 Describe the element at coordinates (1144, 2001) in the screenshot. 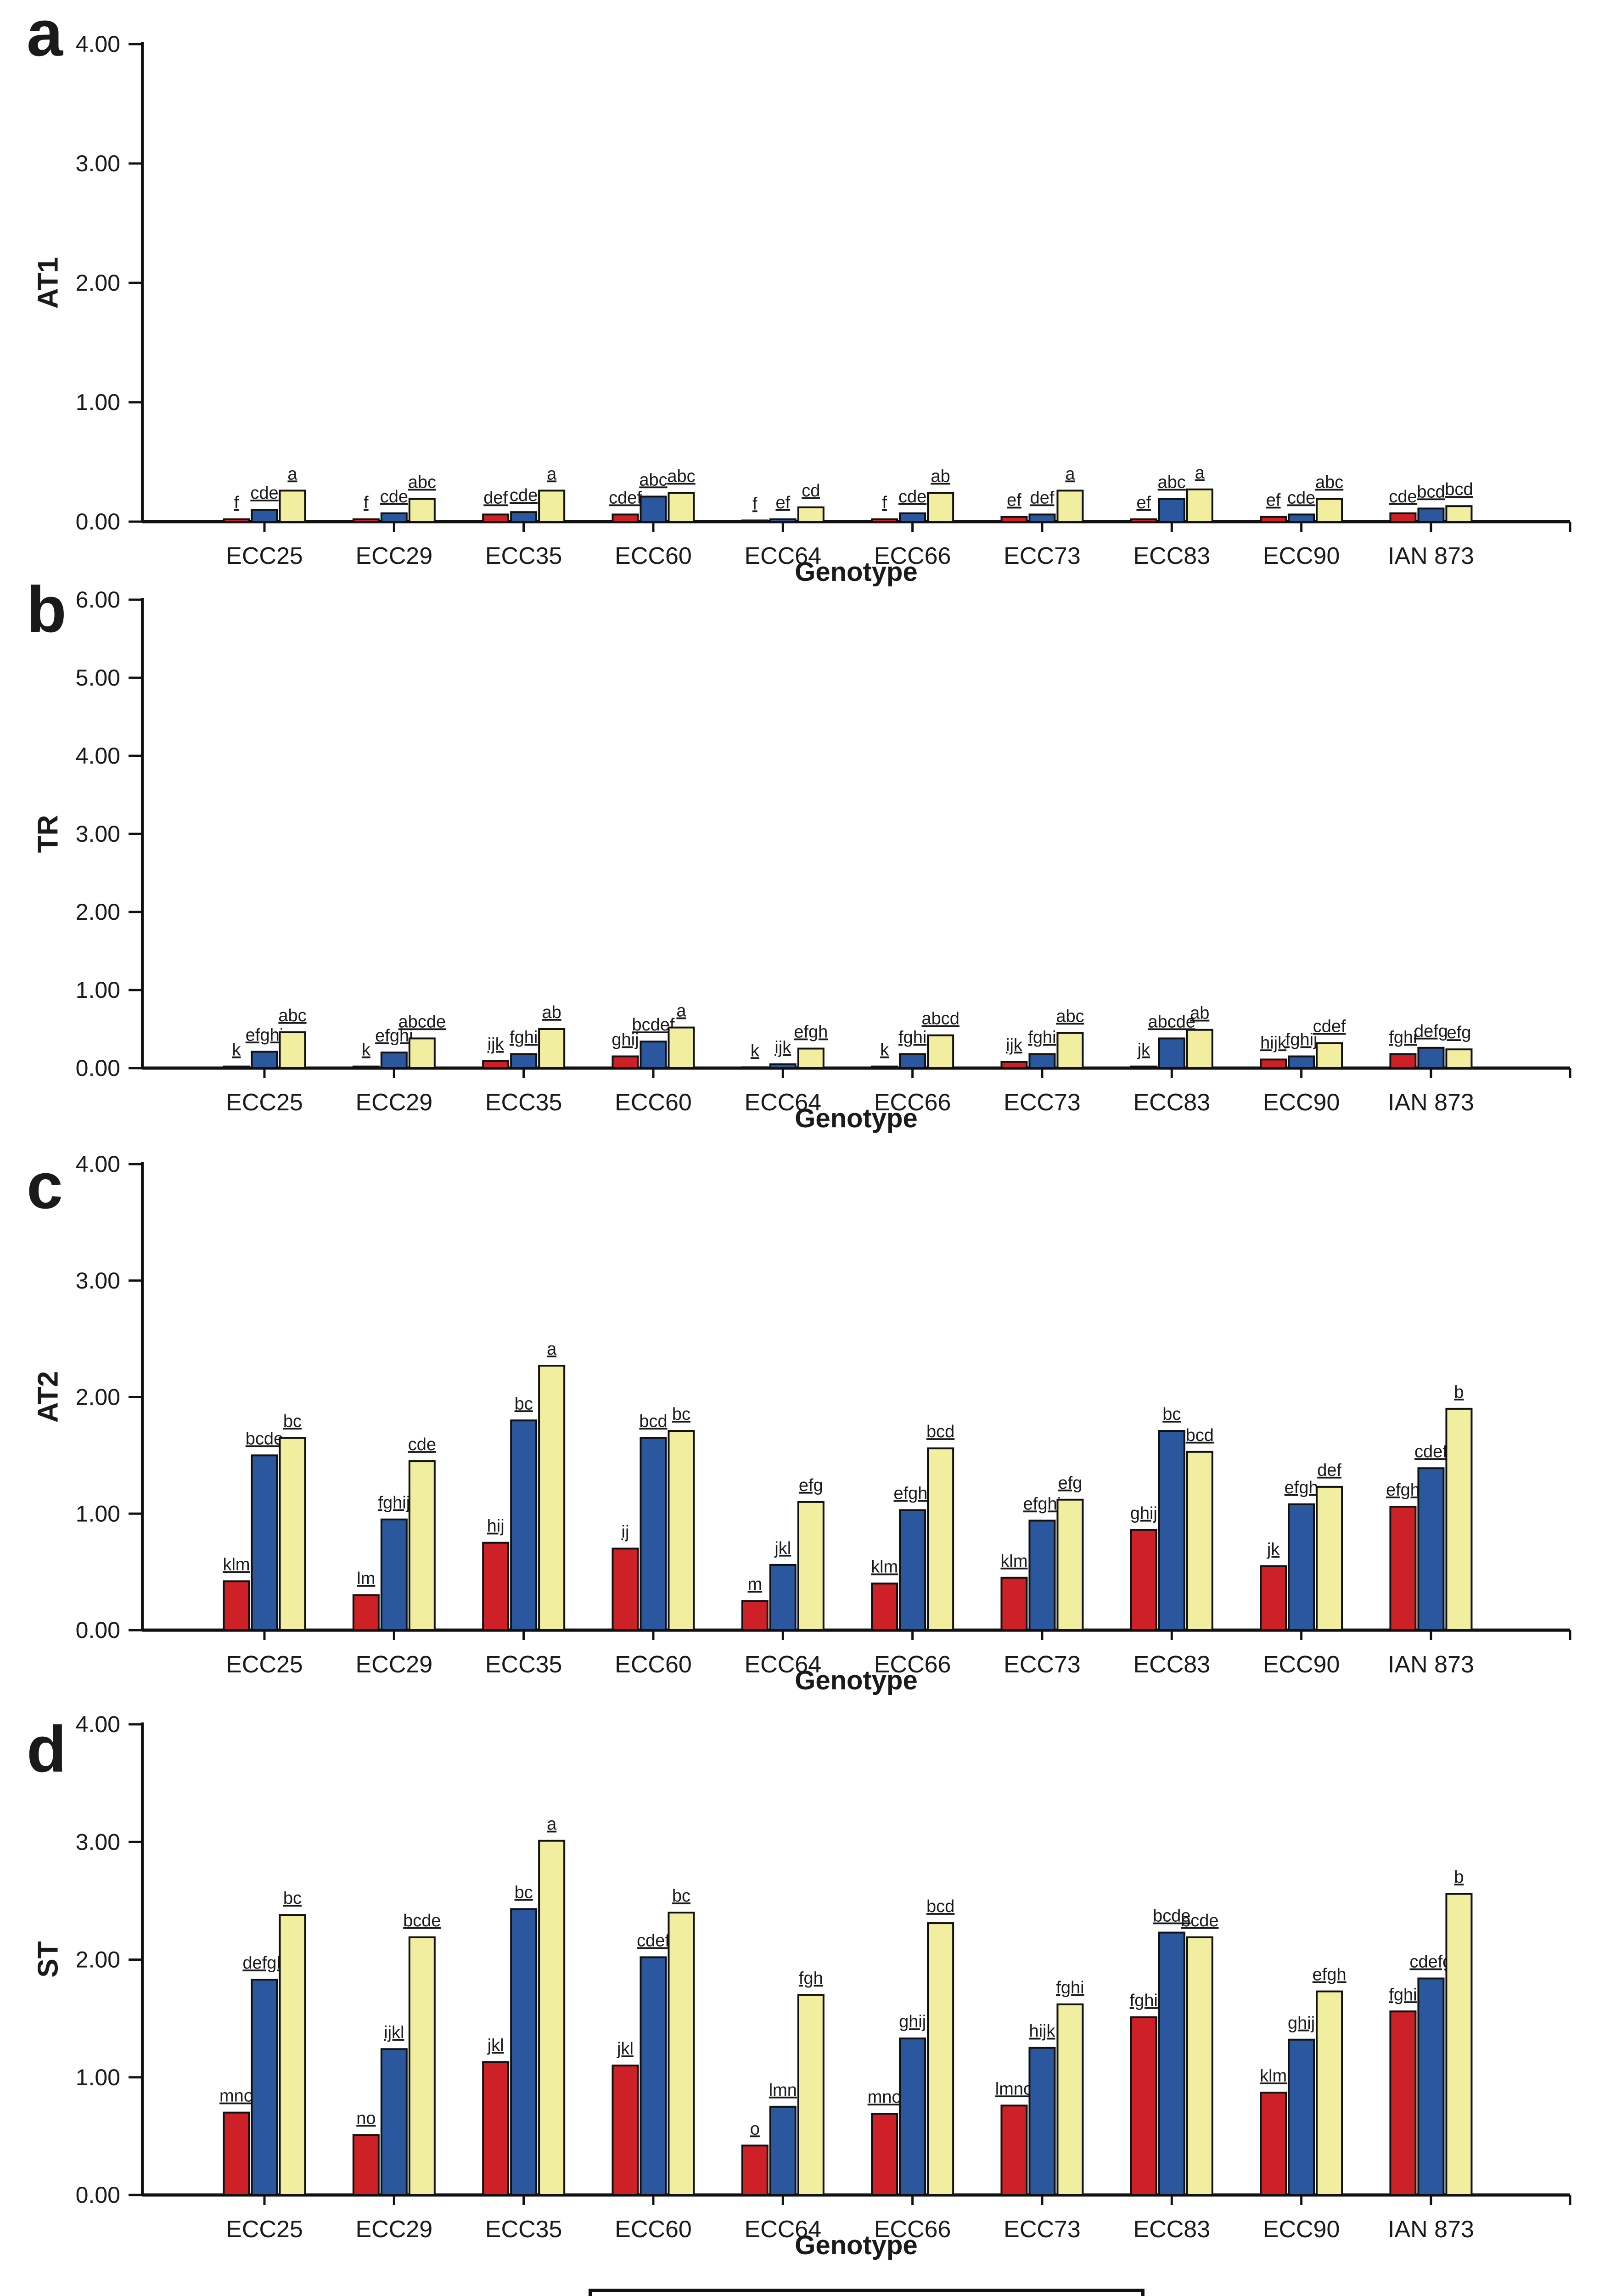

I see `sig-letter: fghi` at that location.